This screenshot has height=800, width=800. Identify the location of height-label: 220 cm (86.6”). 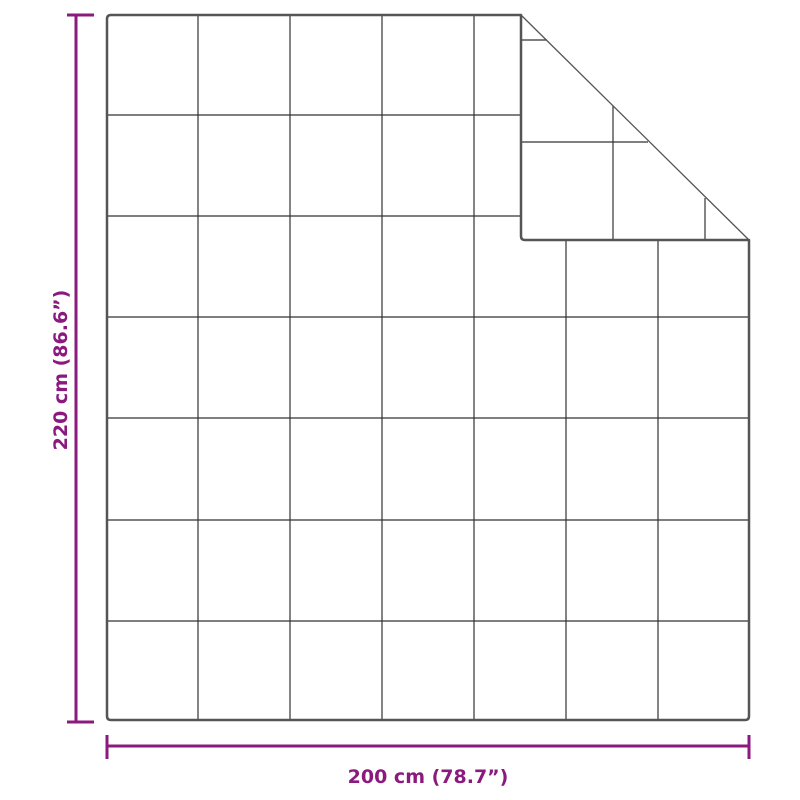
(61, 370).